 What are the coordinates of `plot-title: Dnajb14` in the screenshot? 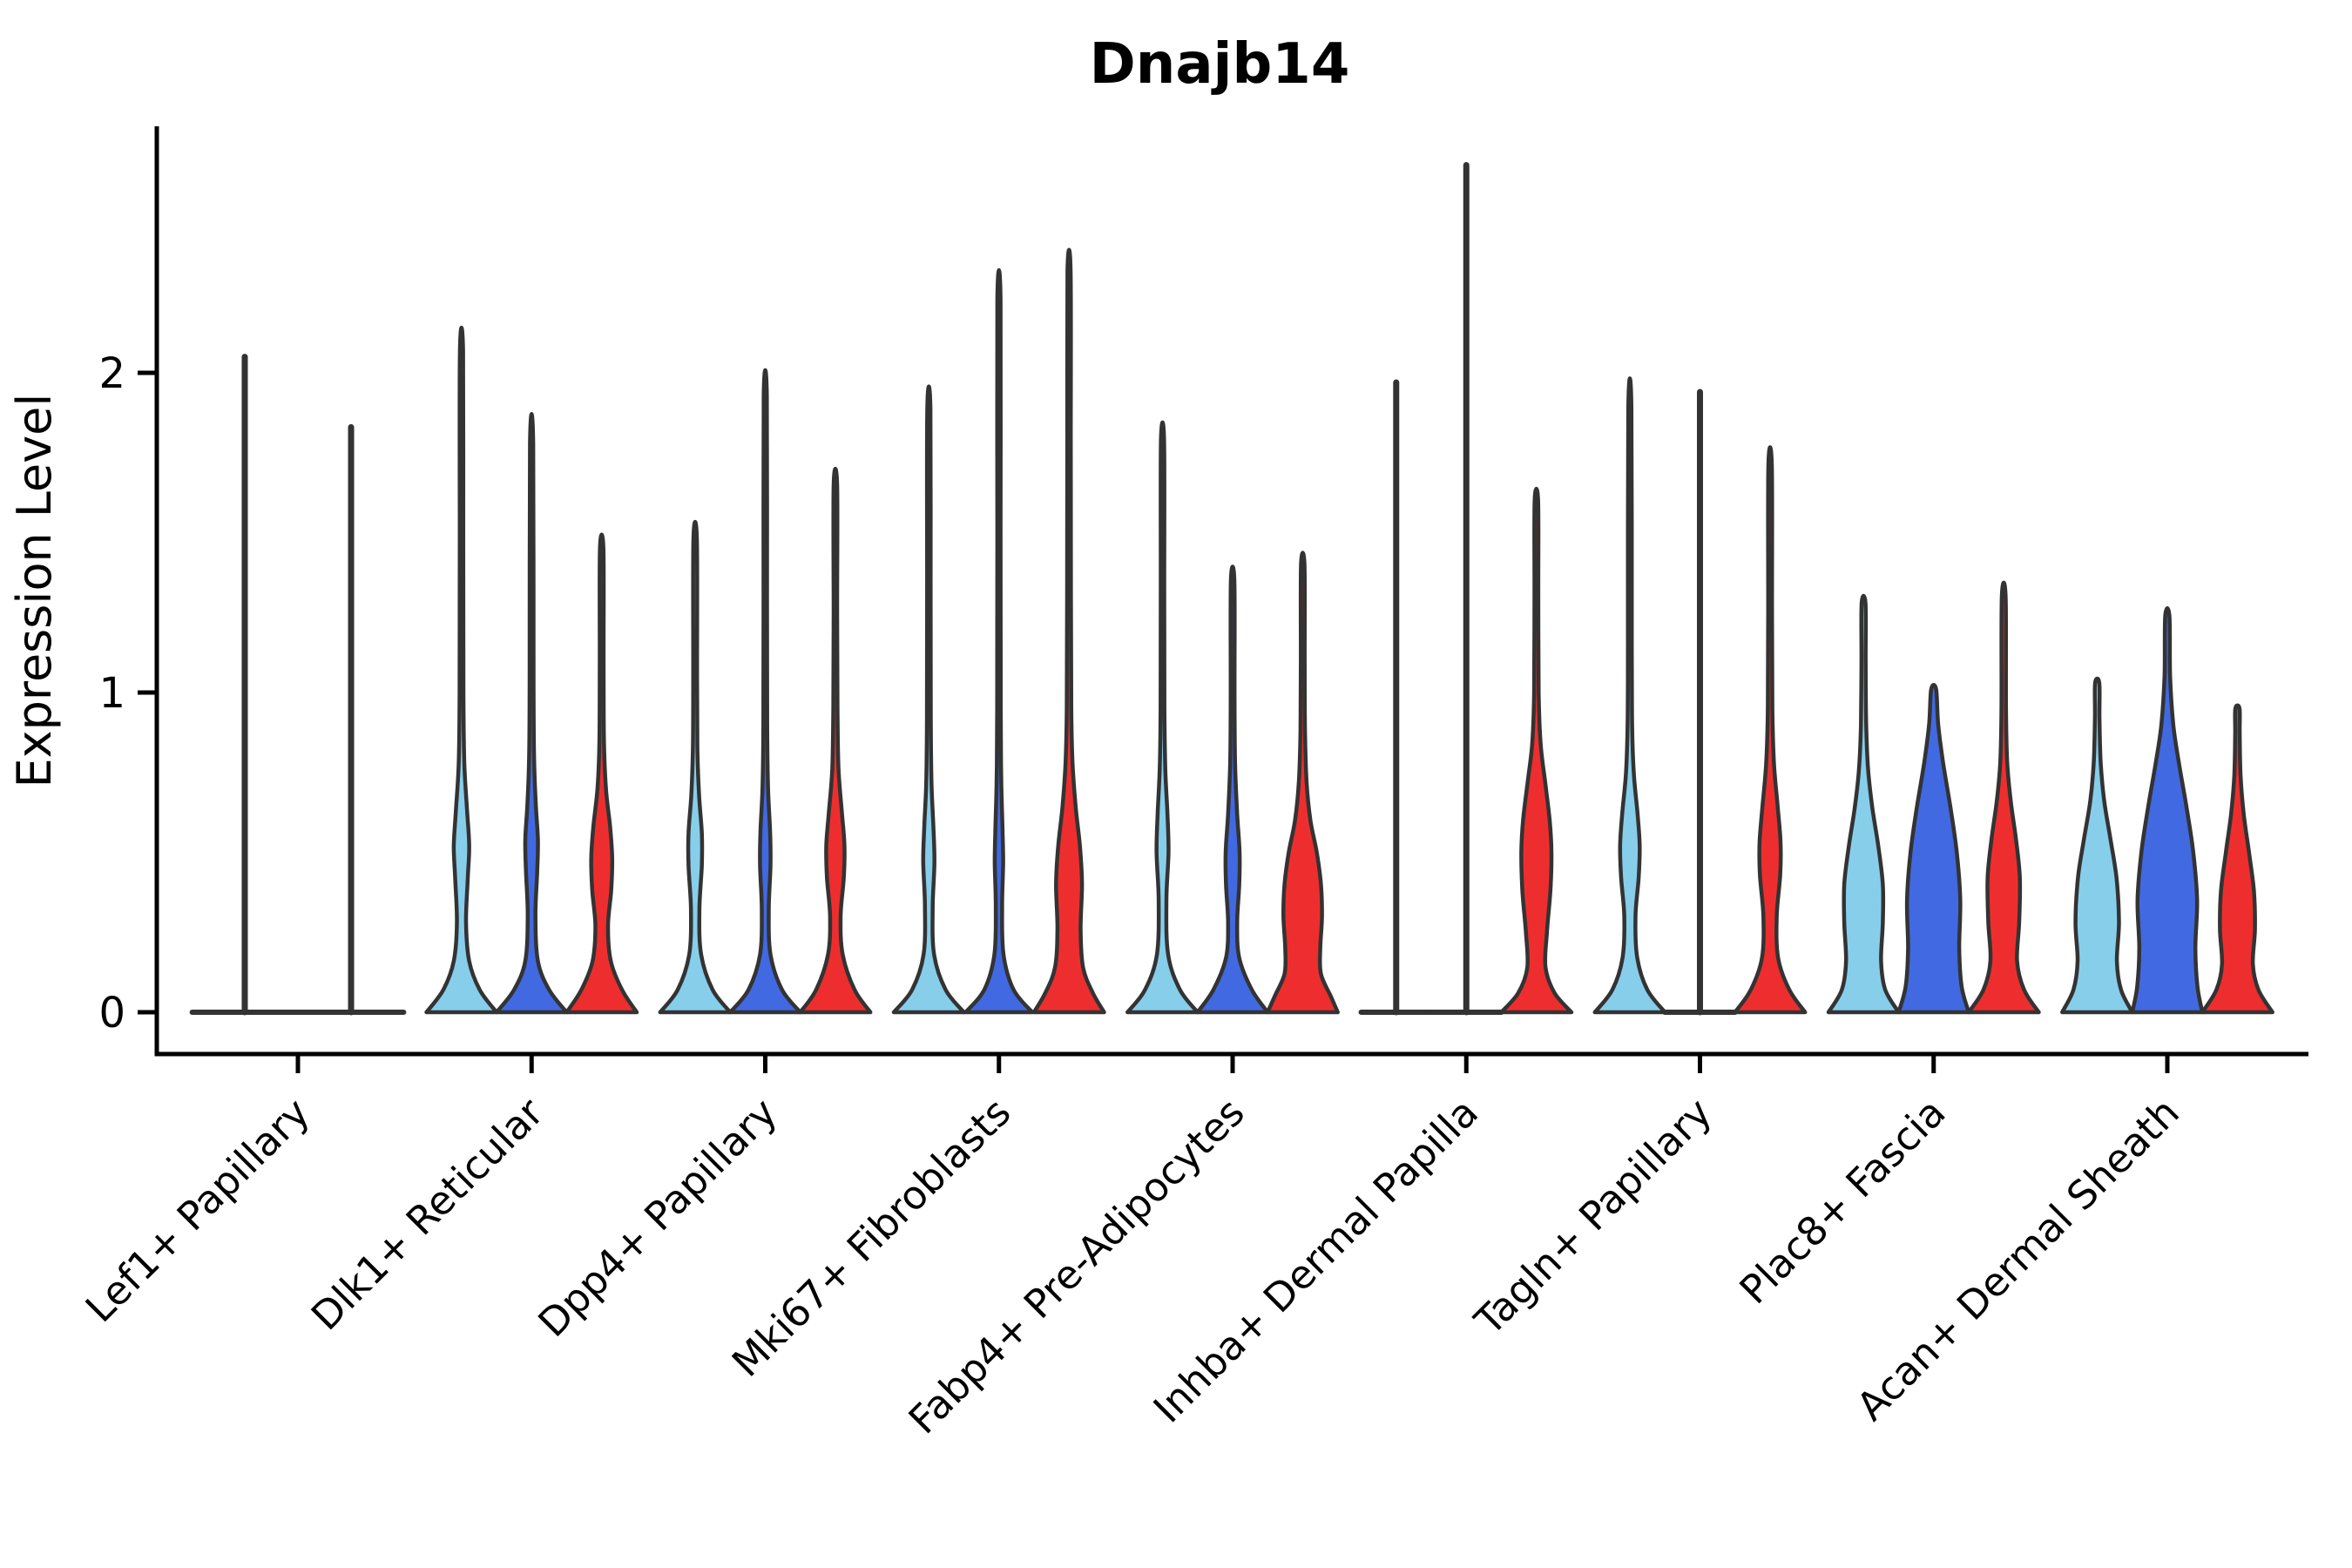 It's located at (1220, 64).